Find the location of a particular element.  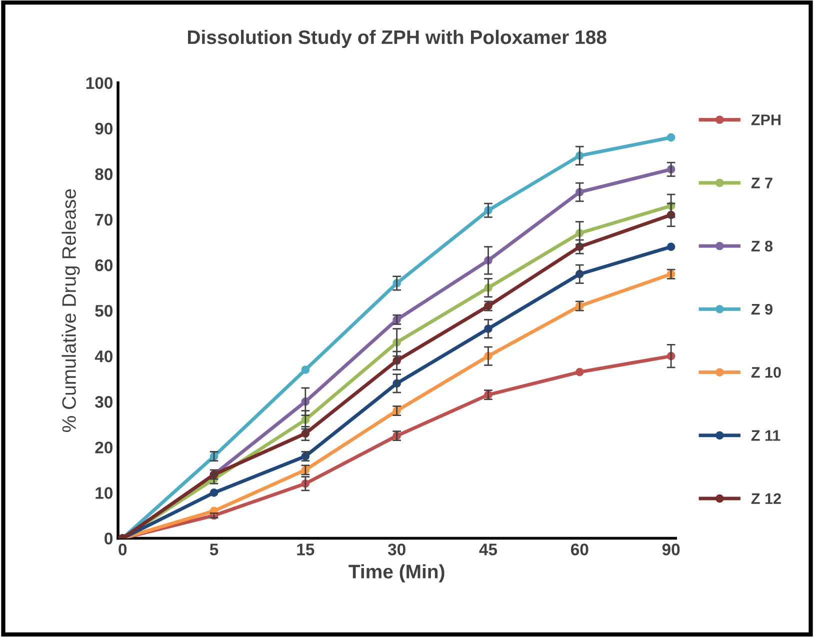

legend-label: ZPH is located at coordinates (765, 120).